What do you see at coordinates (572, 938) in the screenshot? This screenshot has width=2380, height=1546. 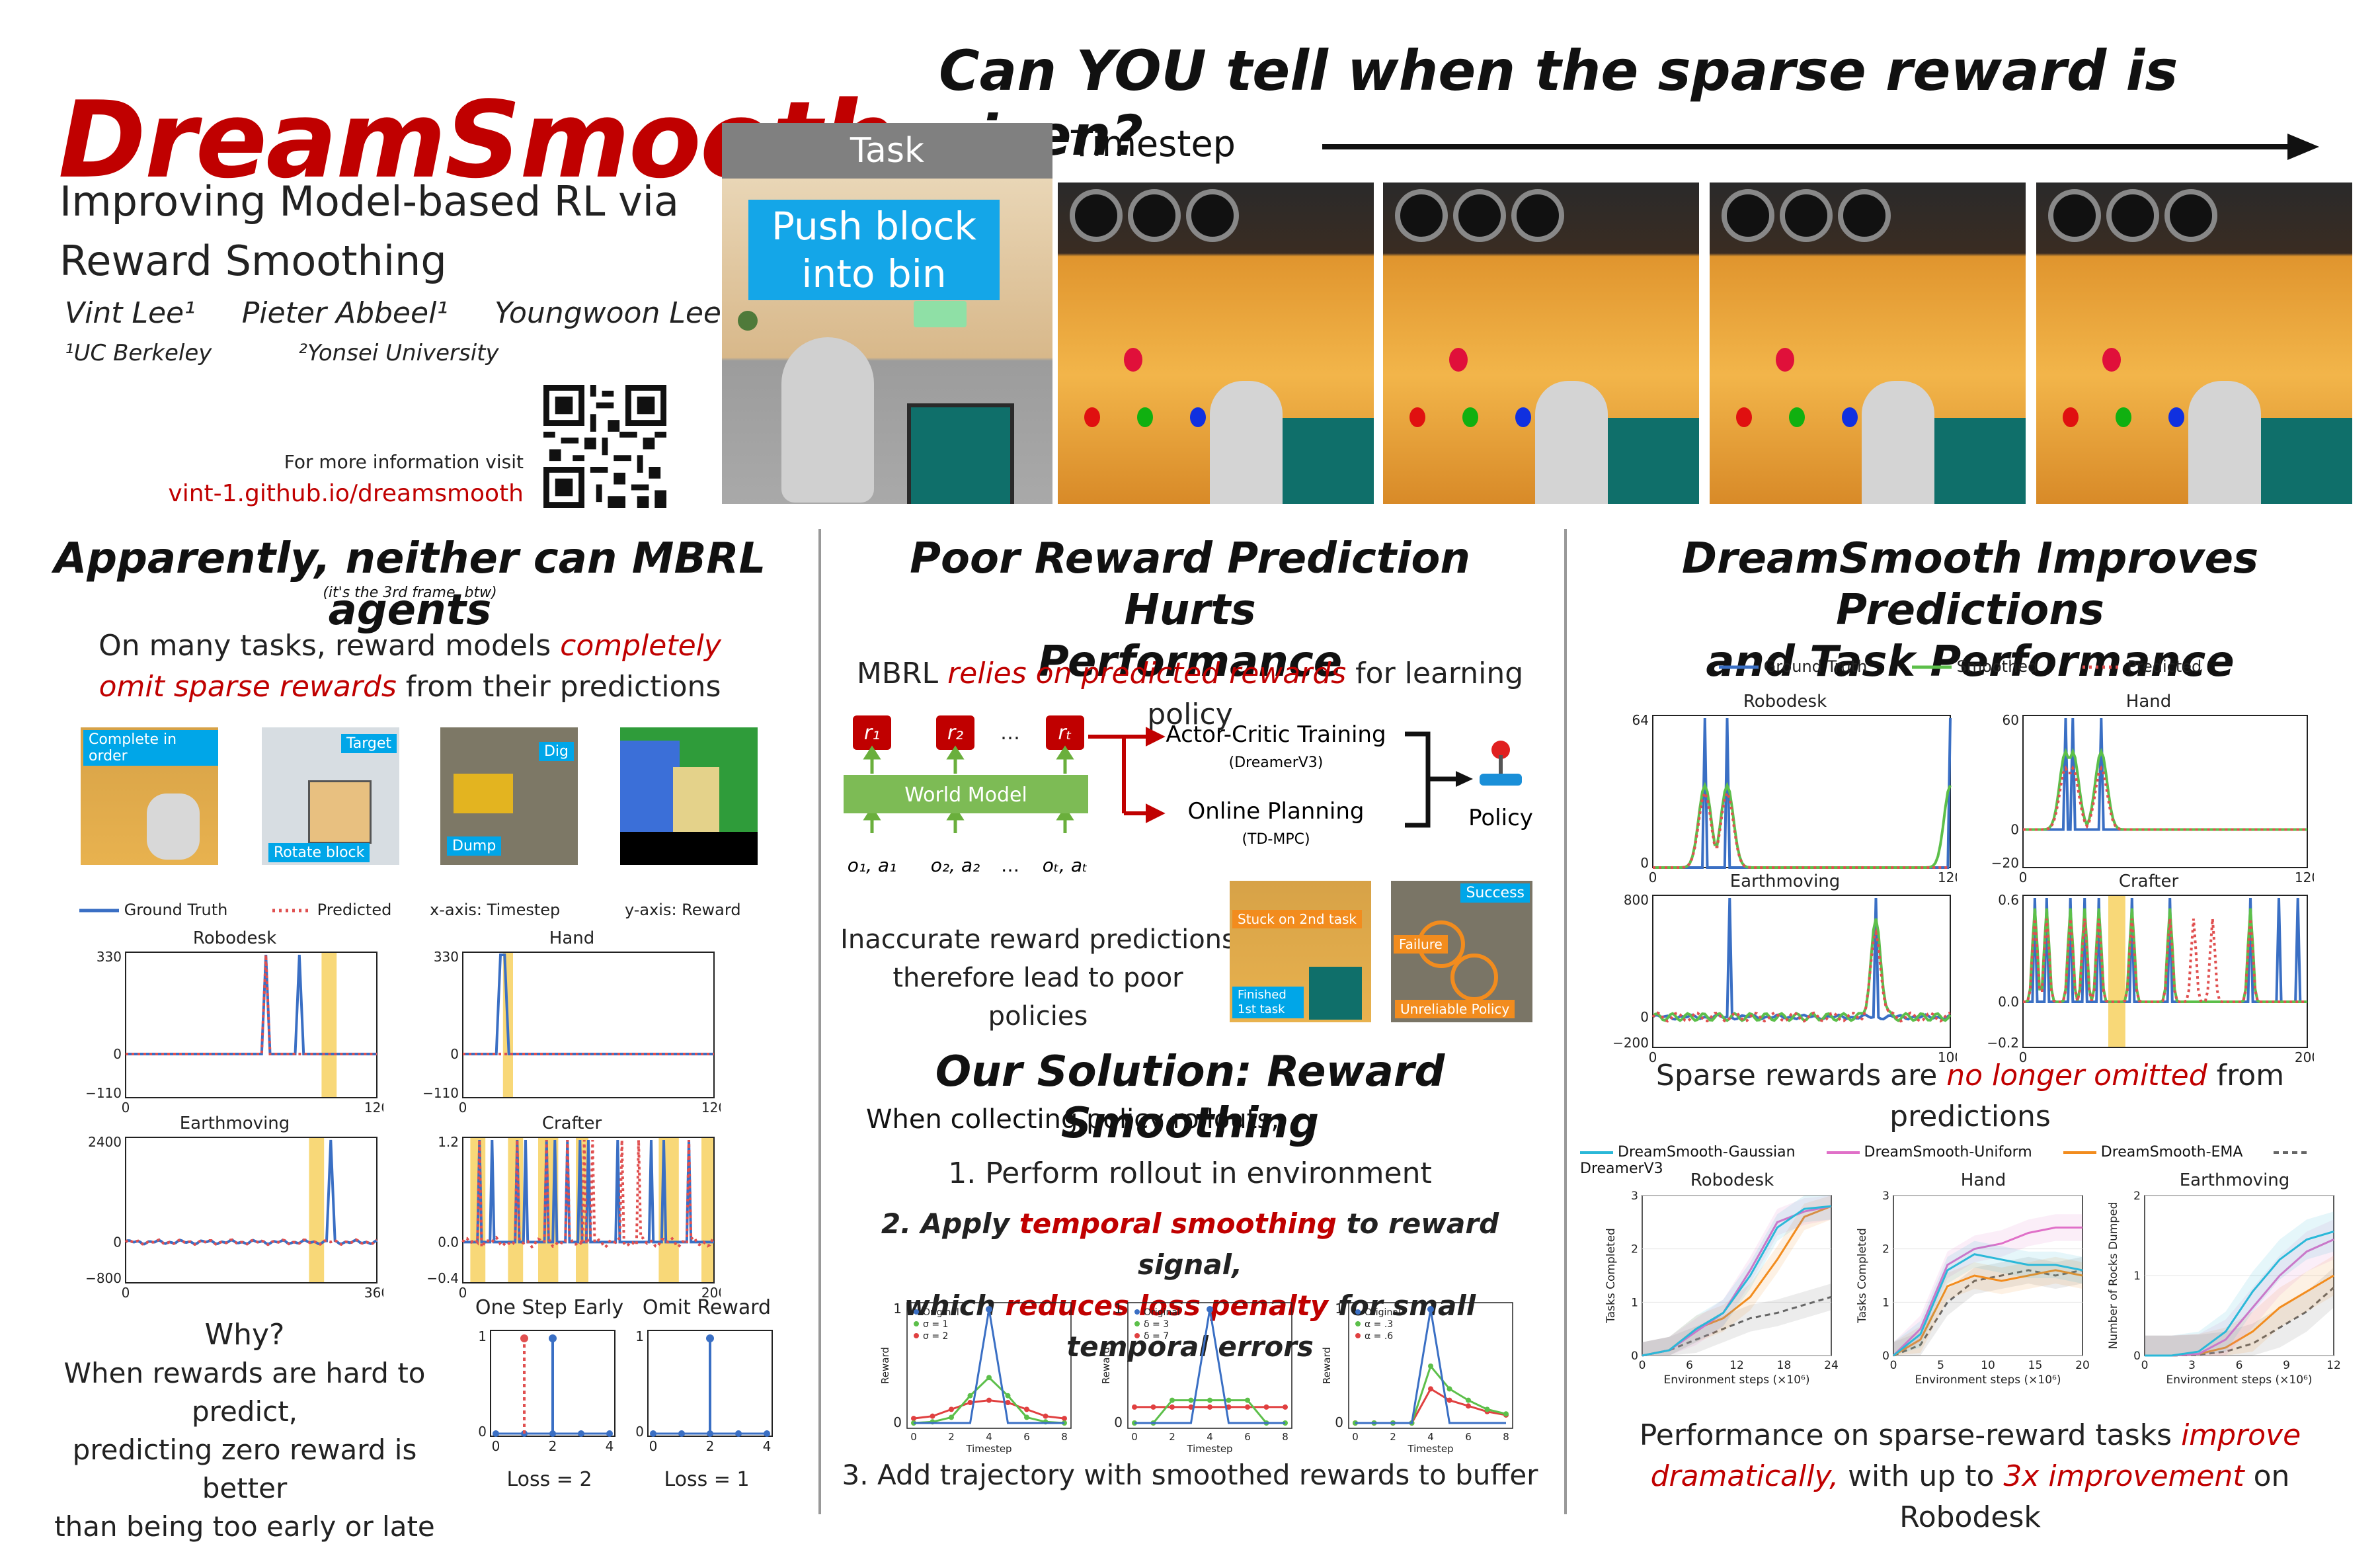 I see `col1-hand-title: Hand` at bounding box center [572, 938].